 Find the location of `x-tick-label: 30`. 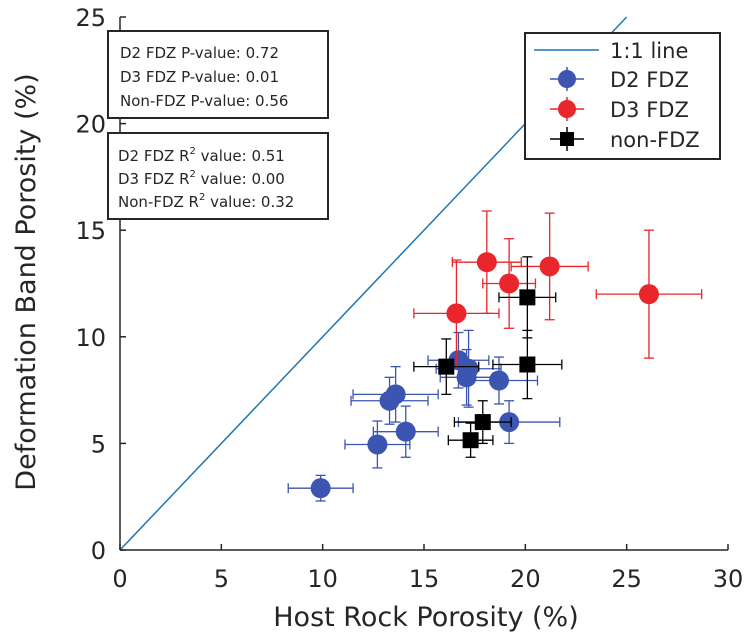

x-tick-label: 30 is located at coordinates (728, 579).